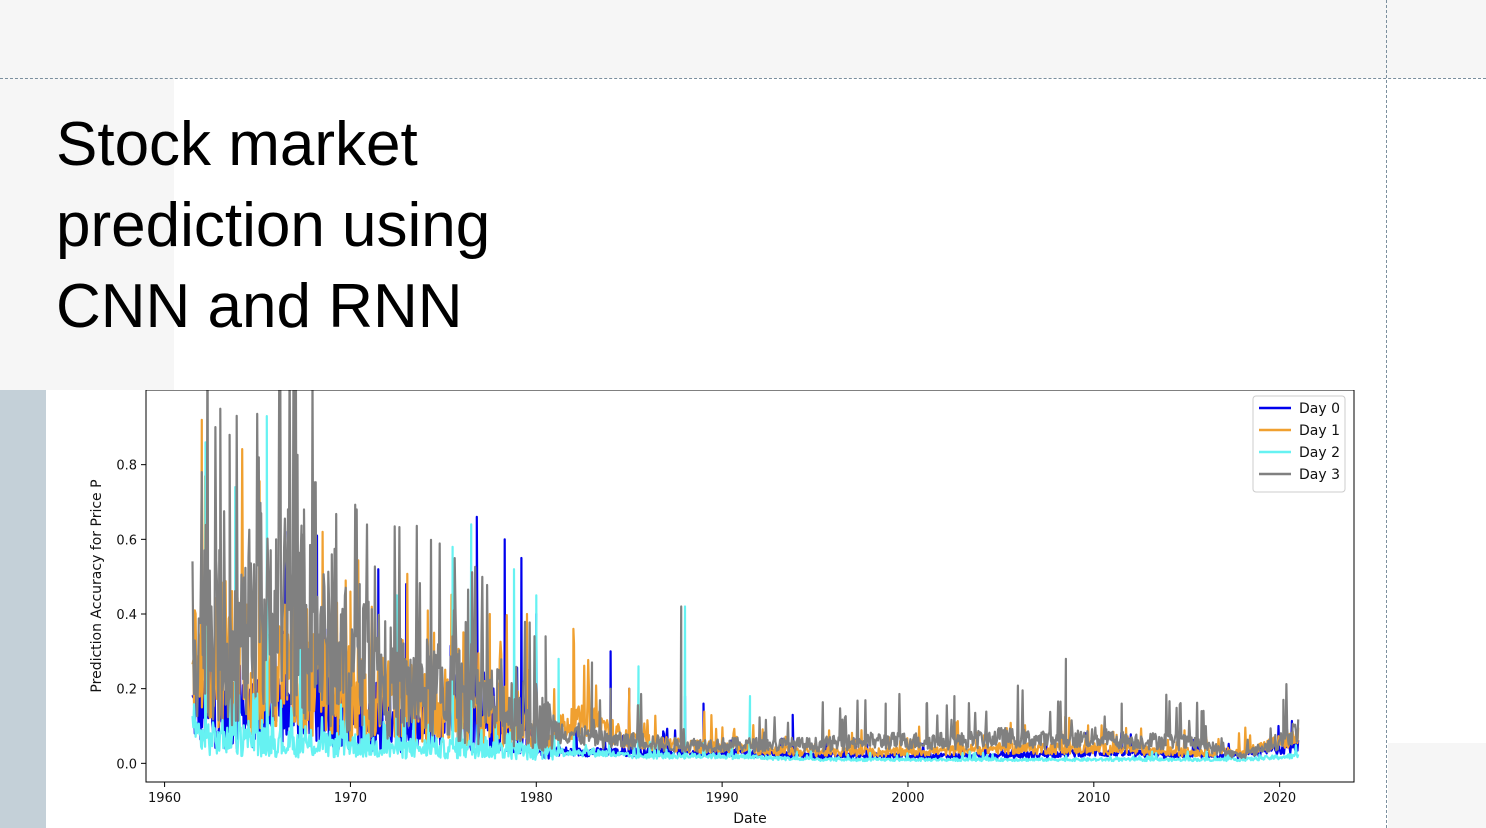  I want to click on legend-label-day-2: Day 2, so click(1319, 453).